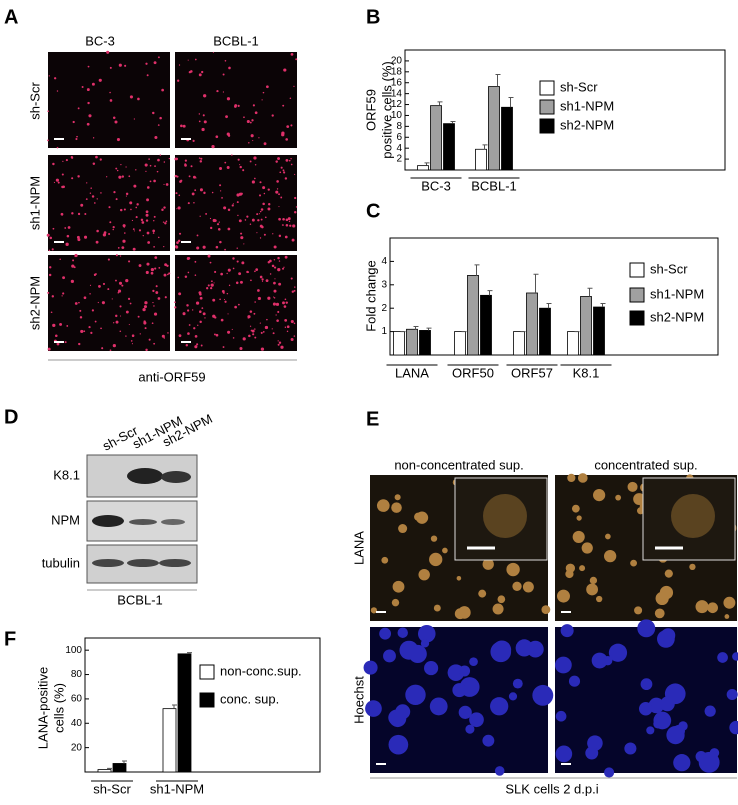  I want to click on x-tick-label: BC-3, so click(436, 185).